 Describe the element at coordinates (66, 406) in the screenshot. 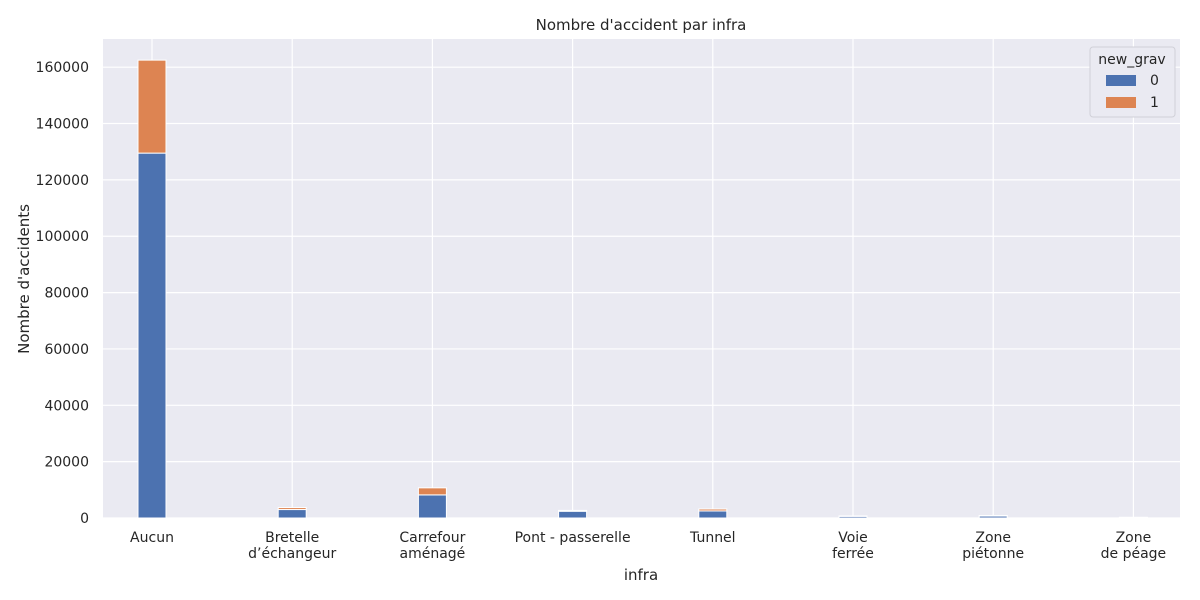

I see `y-tick-label: 40000` at that location.